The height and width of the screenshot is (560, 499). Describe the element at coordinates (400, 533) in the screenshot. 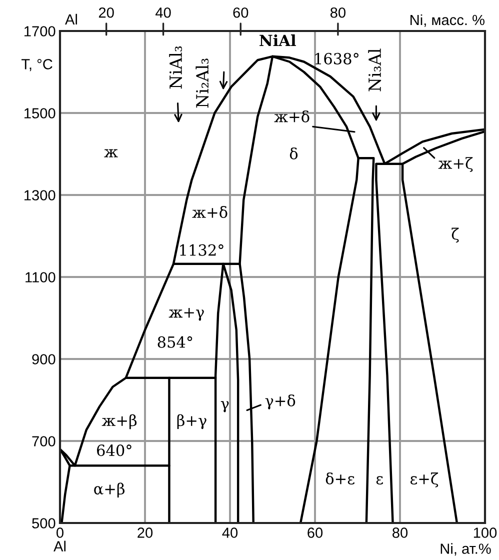

I see `x-tick-label: 80` at that location.